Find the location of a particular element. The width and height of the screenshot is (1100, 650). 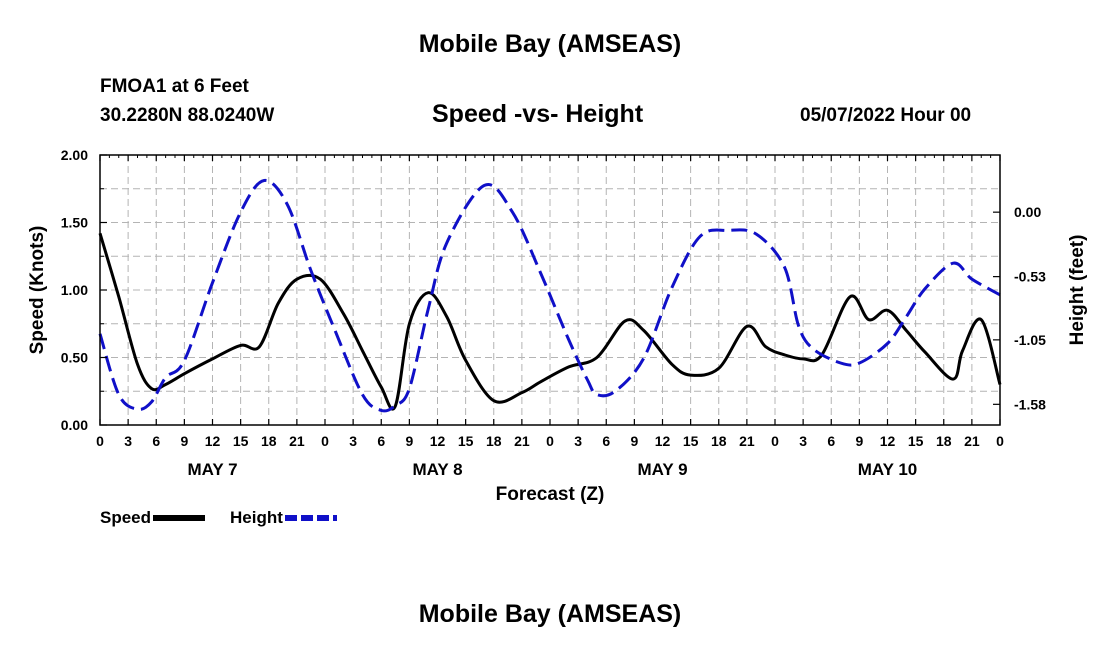

footer-title: Mobile Bay (AMSEAS) is located at coordinates (550, 614).